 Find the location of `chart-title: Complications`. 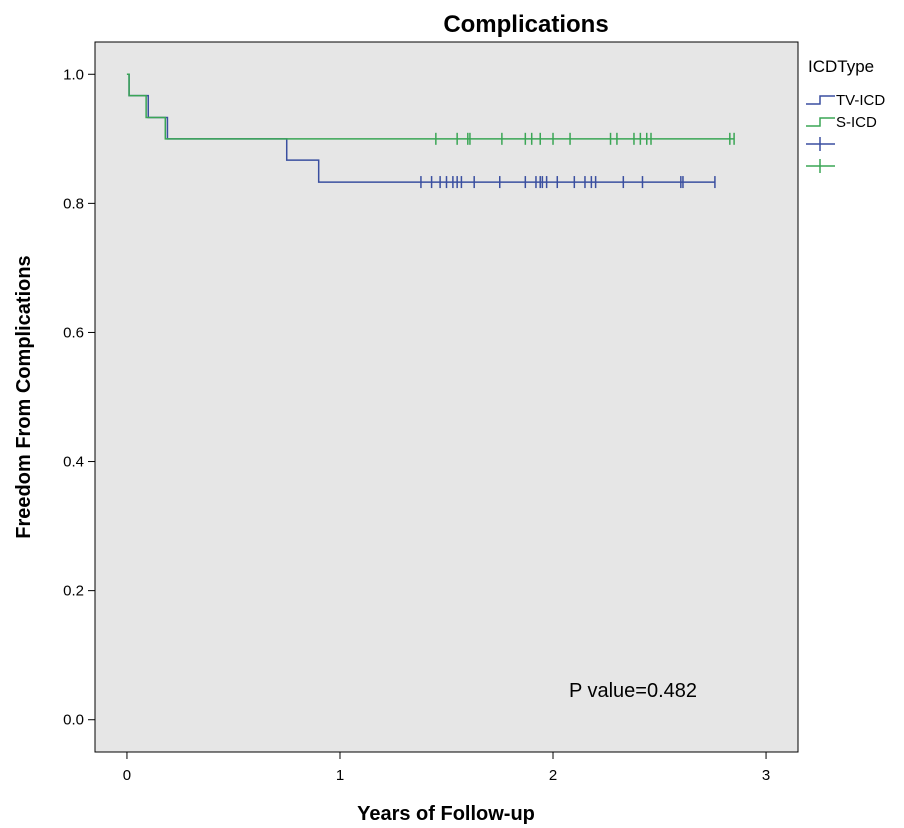

chart-title: Complications is located at coordinates (525, 24).